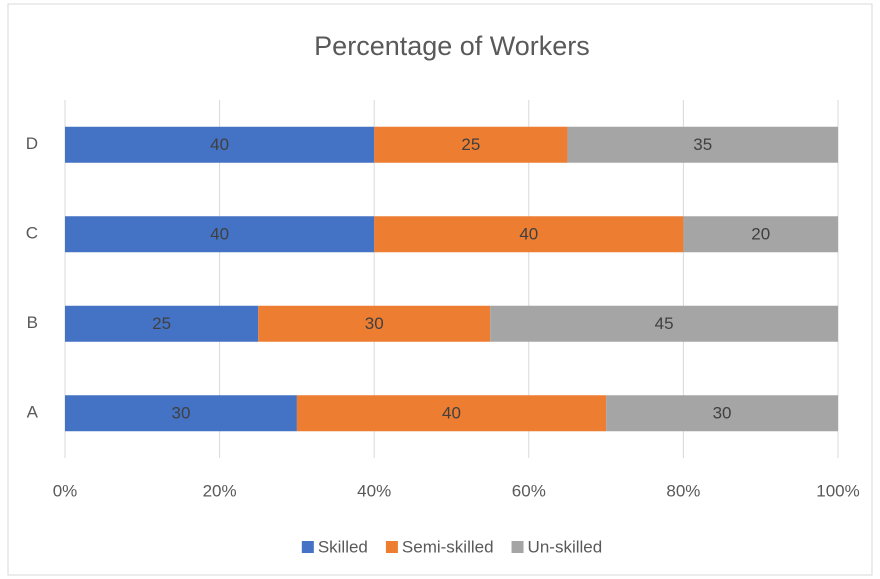  What do you see at coordinates (529, 490) in the screenshot?
I see `x-tick-label: 60%` at bounding box center [529, 490].